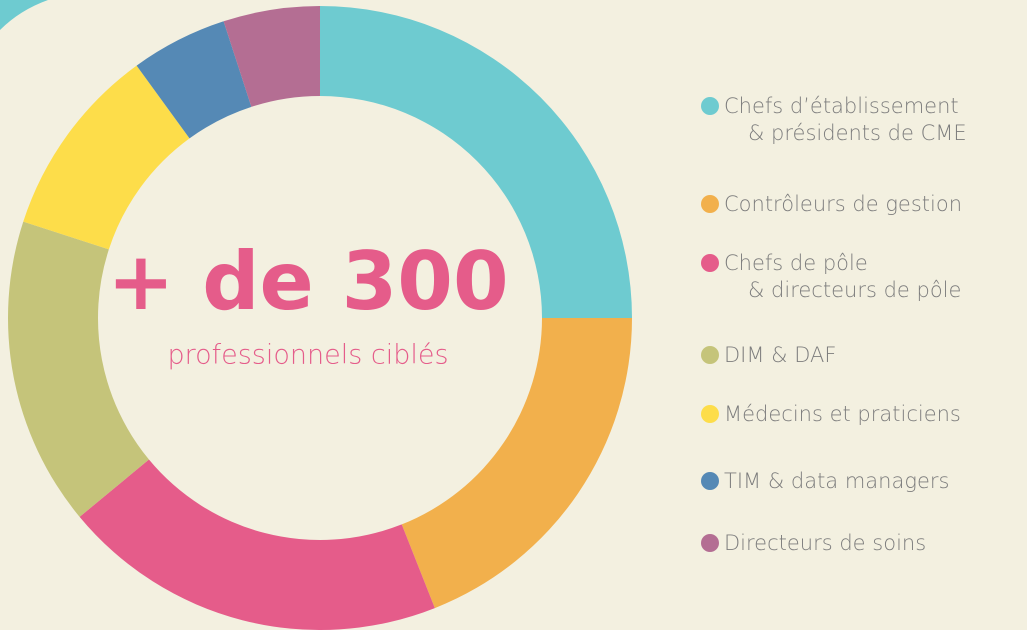 Image resolution: width=1027 pixels, height=630 pixels. Describe the element at coordinates (854, 290) in the screenshot. I see `legend-label: & directeurs de pôle` at that location.